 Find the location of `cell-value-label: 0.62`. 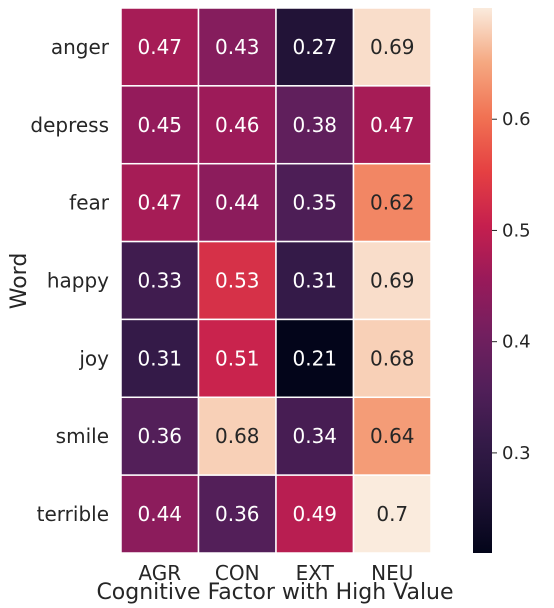

cell-value-label: 0.62 is located at coordinates (392, 203).